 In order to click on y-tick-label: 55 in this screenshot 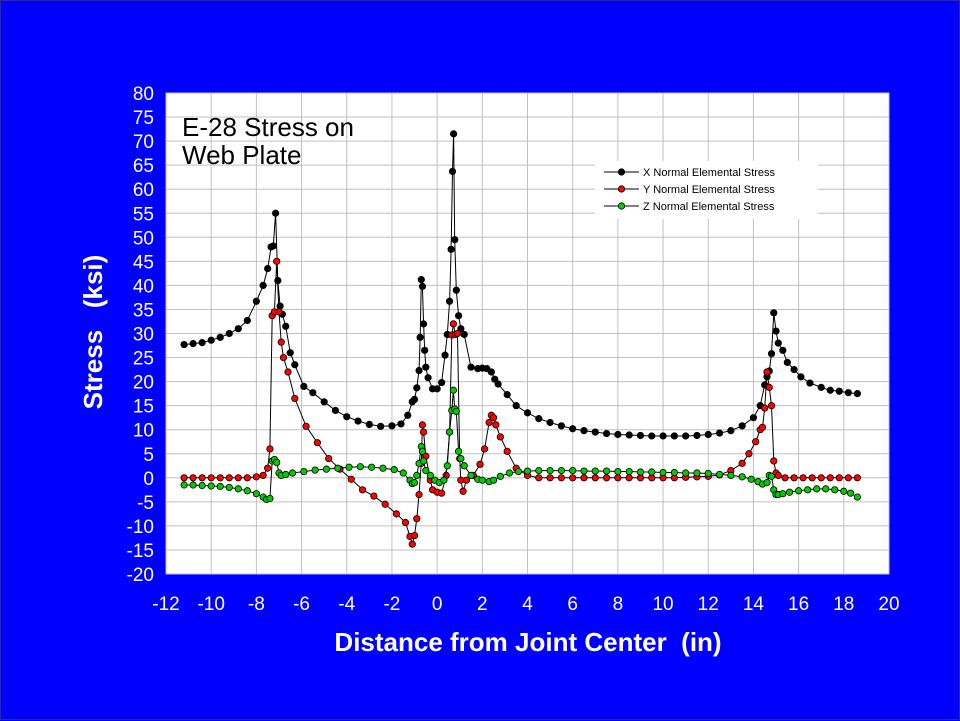, I will do `click(143, 214)`.